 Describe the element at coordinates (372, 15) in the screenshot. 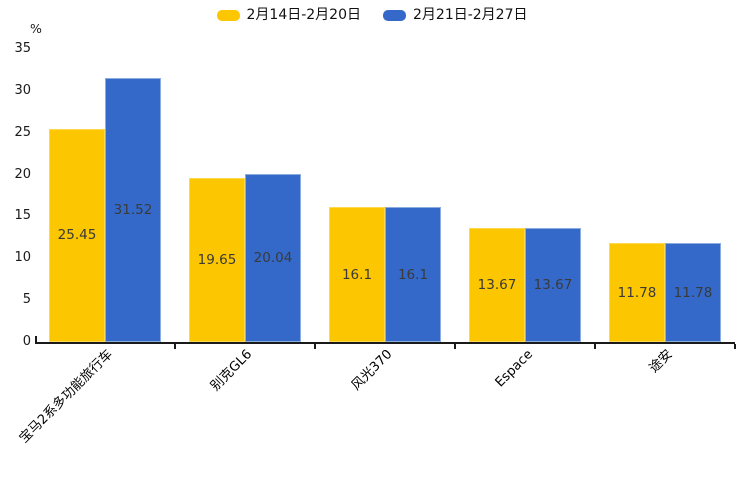

I see `legend: 2月14日-2月20日 2月21日-2月27日` at that location.